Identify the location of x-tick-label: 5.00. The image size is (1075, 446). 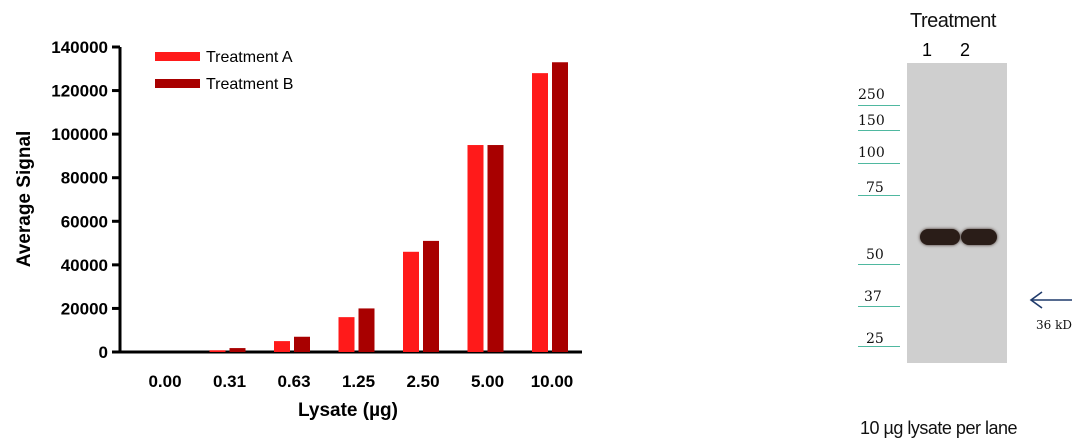
(487, 381).